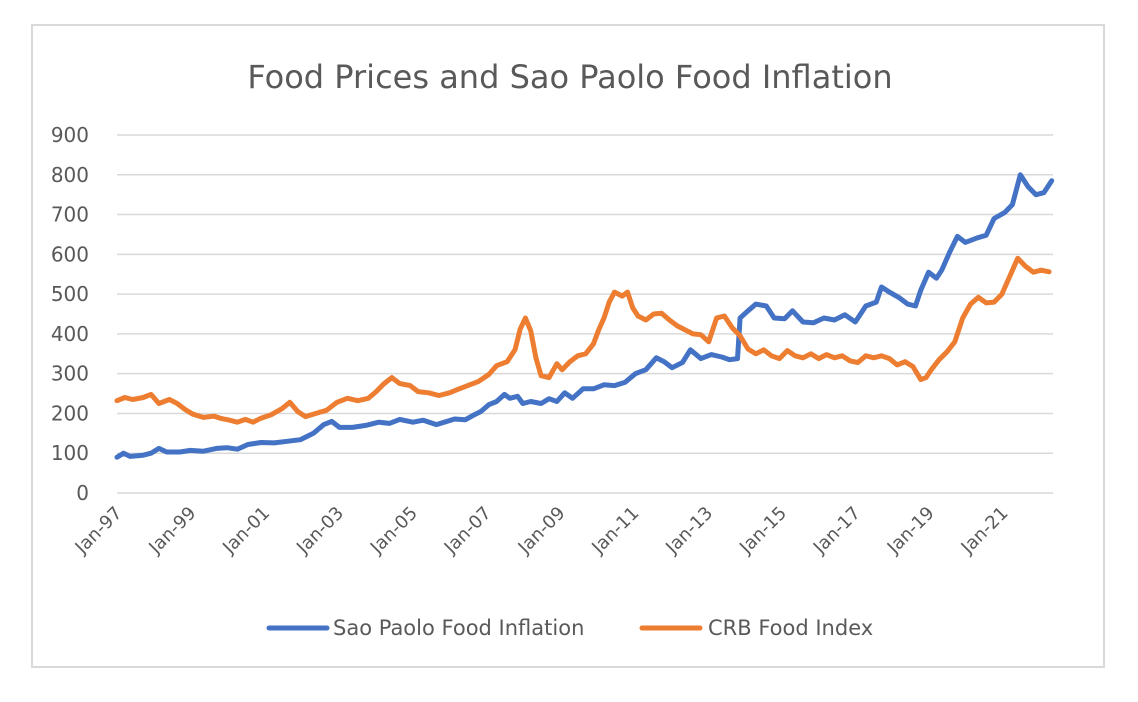 The height and width of the screenshot is (702, 1138). Describe the element at coordinates (985, 531) in the screenshot. I see `x-tick-label: Jan-21` at that location.